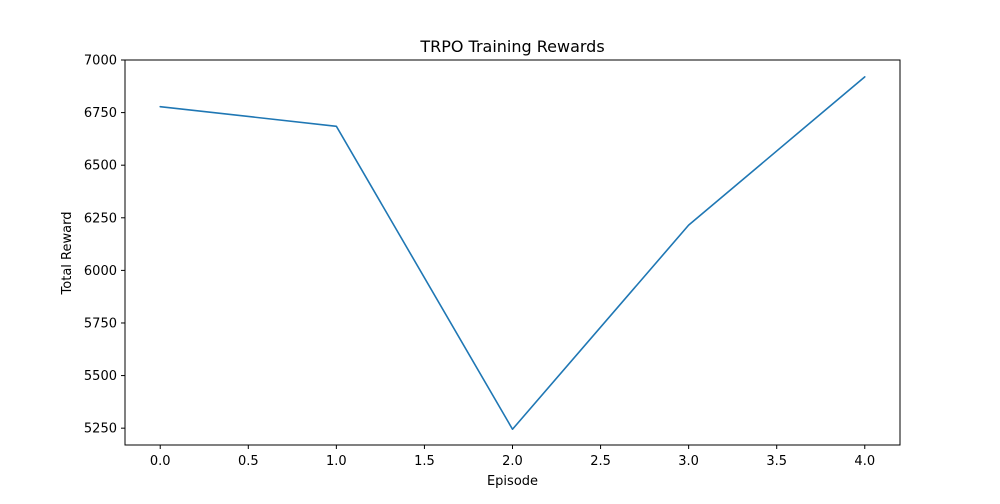 This screenshot has height=504, width=1000. What do you see at coordinates (100, 61) in the screenshot?
I see `y-tick-label: 7000` at bounding box center [100, 61].